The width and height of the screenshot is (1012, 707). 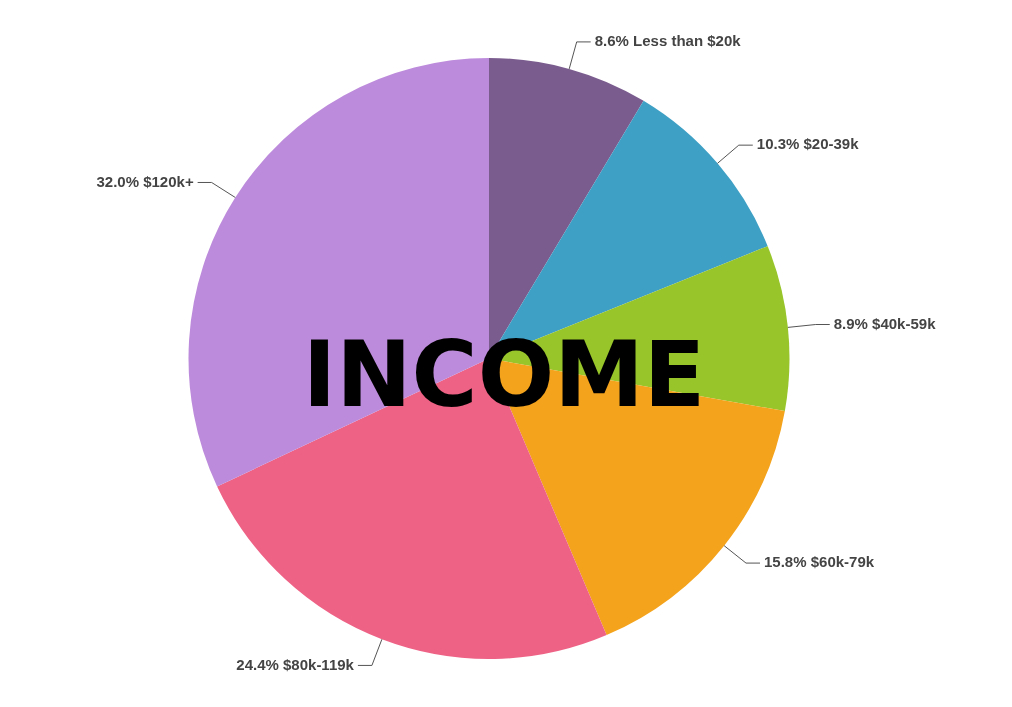 I want to click on slice-label: 8.9% $40k-59k, so click(x=885, y=323).